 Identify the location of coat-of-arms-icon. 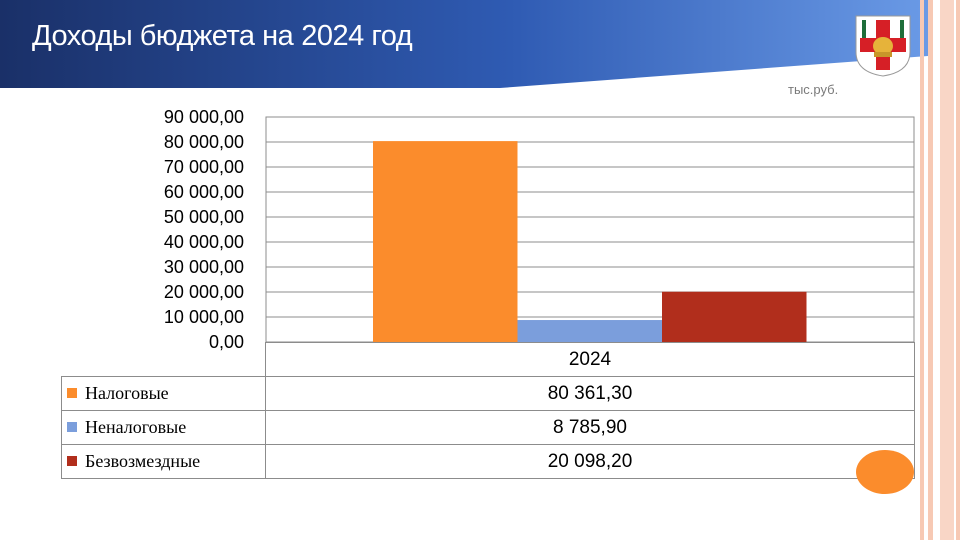
(883, 46).